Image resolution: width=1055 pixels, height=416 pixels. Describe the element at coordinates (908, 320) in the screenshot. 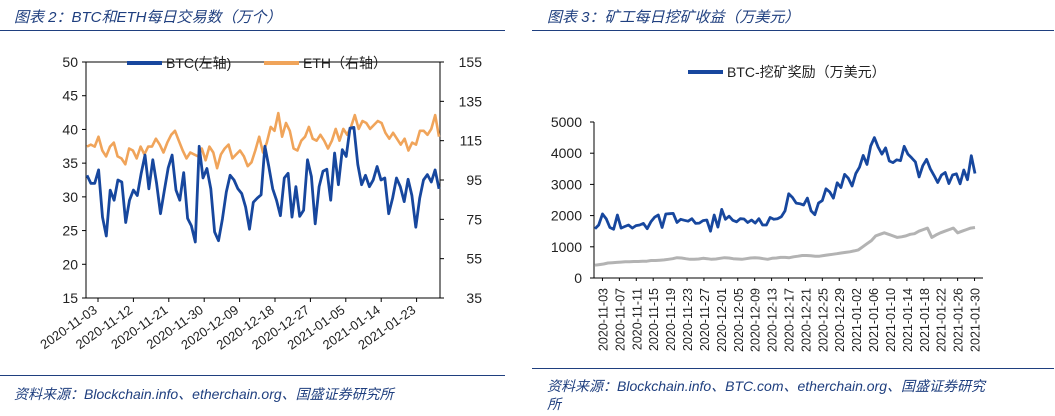

I see `right-chart-x-tick-label: 2021-01-14` at that location.